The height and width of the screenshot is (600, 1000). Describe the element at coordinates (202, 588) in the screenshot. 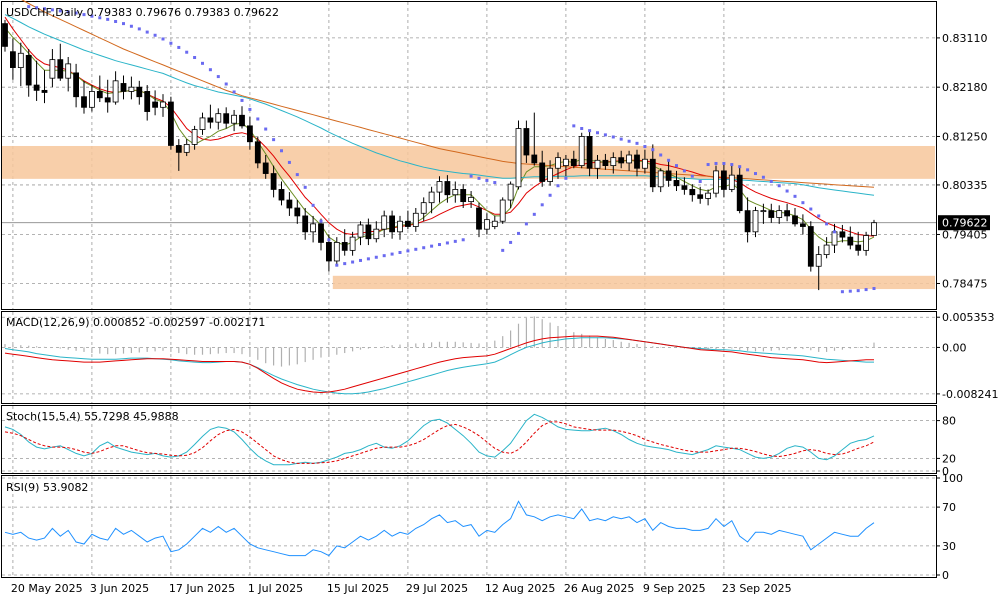

I see `date-axis-label: 17 Jun 2025` at that location.